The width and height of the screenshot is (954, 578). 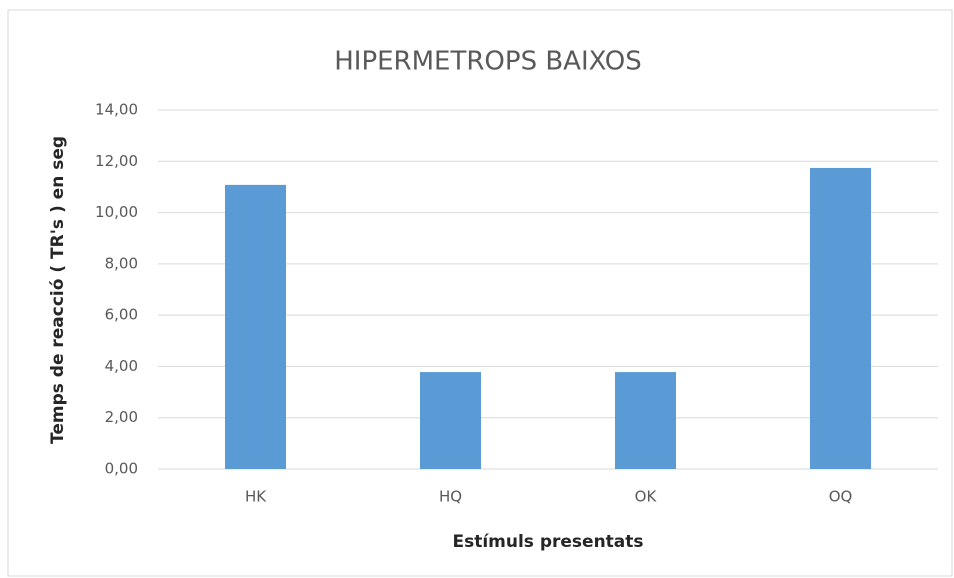 I want to click on y-tick-label: 8,00, so click(x=121, y=263).